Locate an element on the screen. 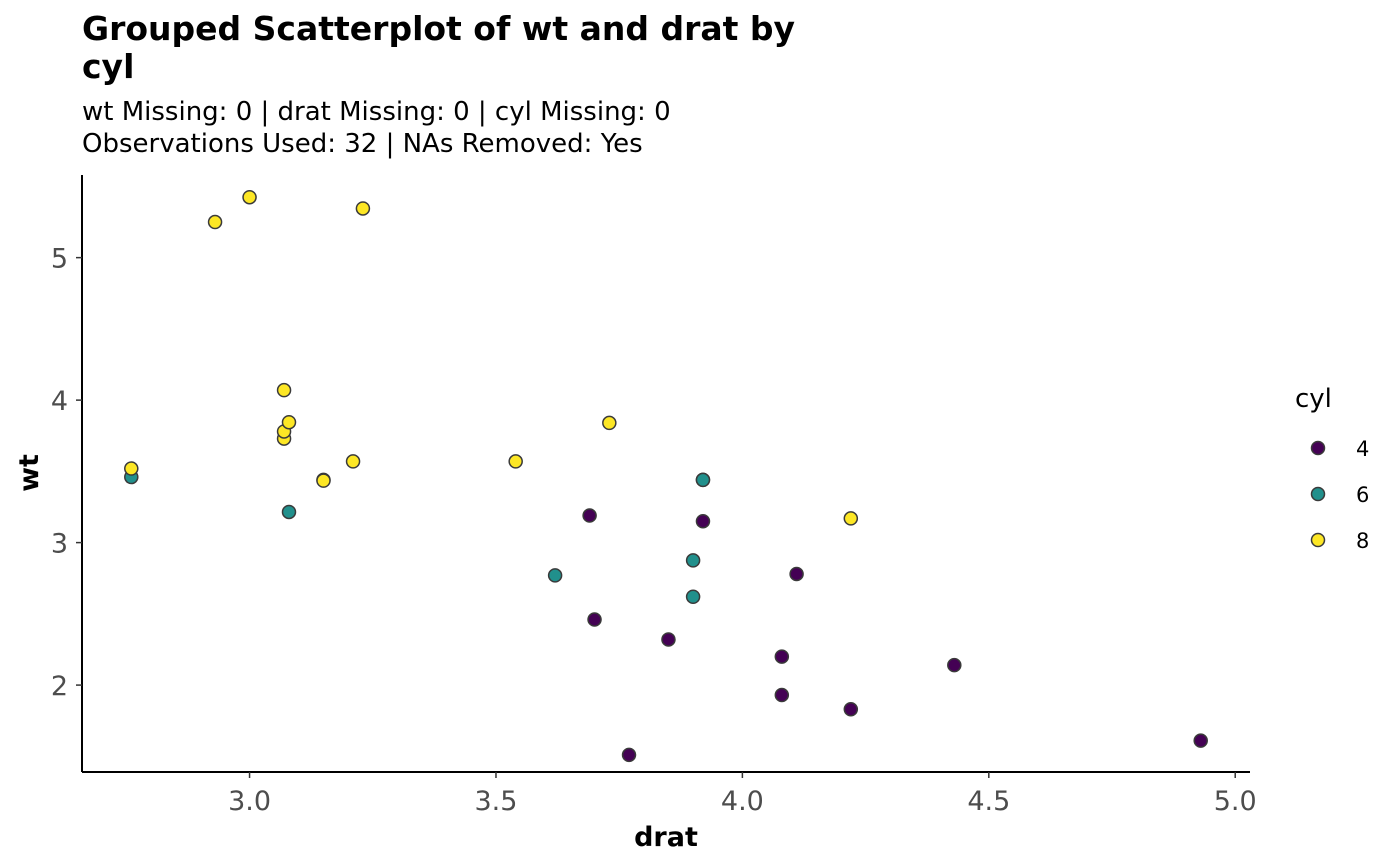  y-tick-label: 5 is located at coordinates (59, 259).